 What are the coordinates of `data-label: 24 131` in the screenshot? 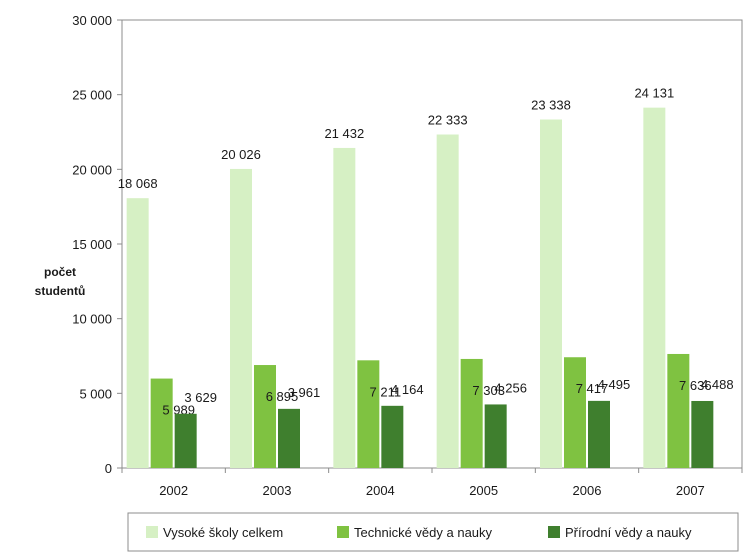 It's located at (654, 93).